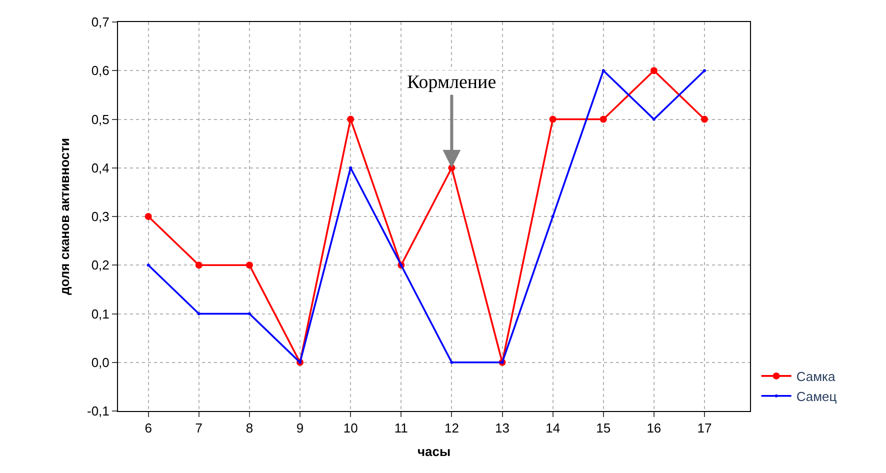  I want to click on x-tick-label: 11, so click(401, 428).